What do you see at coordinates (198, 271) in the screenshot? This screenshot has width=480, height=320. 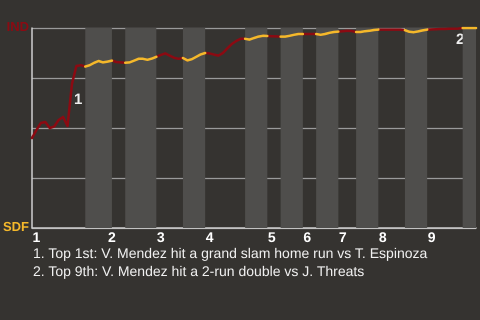 I see `text: 2. Top 9th: V. Mendez hit a 2-run double vs J. Threats` at bounding box center [198, 271].